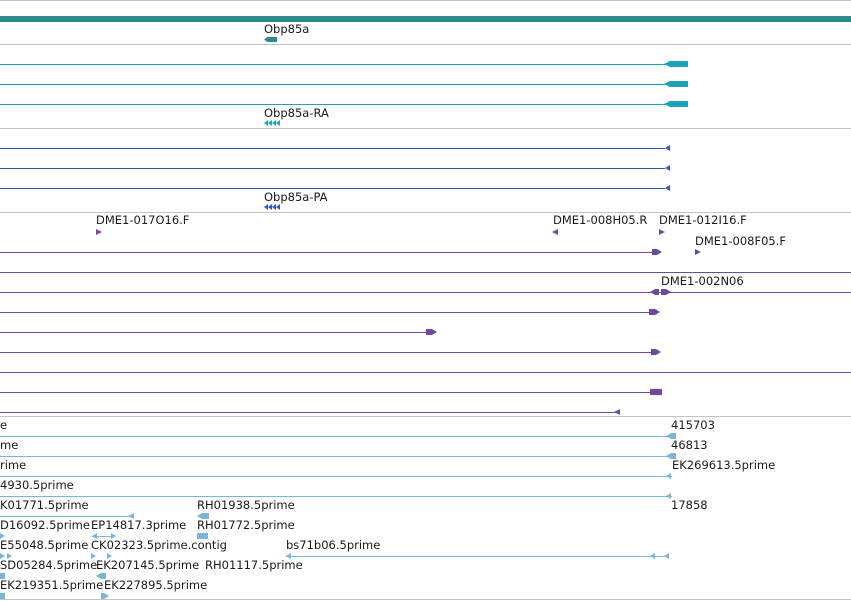 The width and height of the screenshot is (851, 601). Describe the element at coordinates (703, 220) in the screenshot. I see `clone-label: DME1-012I16.F` at that location.